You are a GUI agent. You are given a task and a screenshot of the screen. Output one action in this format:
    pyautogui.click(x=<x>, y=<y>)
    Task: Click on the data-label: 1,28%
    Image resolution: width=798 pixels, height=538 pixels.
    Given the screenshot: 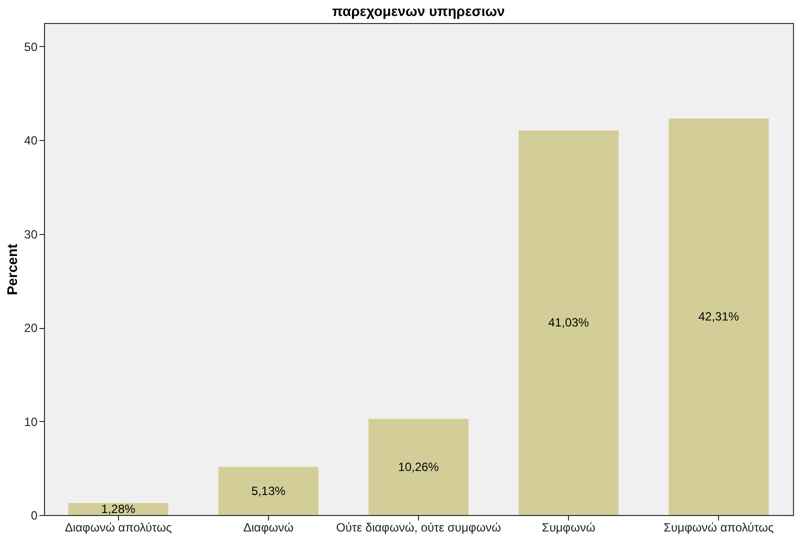 What is the action you would take?
    pyautogui.click(x=118, y=509)
    